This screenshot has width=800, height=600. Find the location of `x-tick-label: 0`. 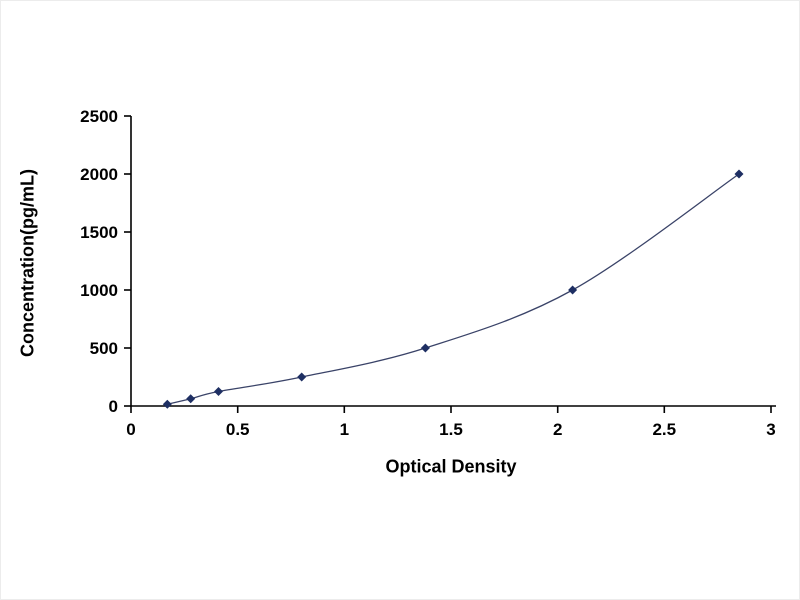

x-tick-label: 0 is located at coordinates (130, 429).